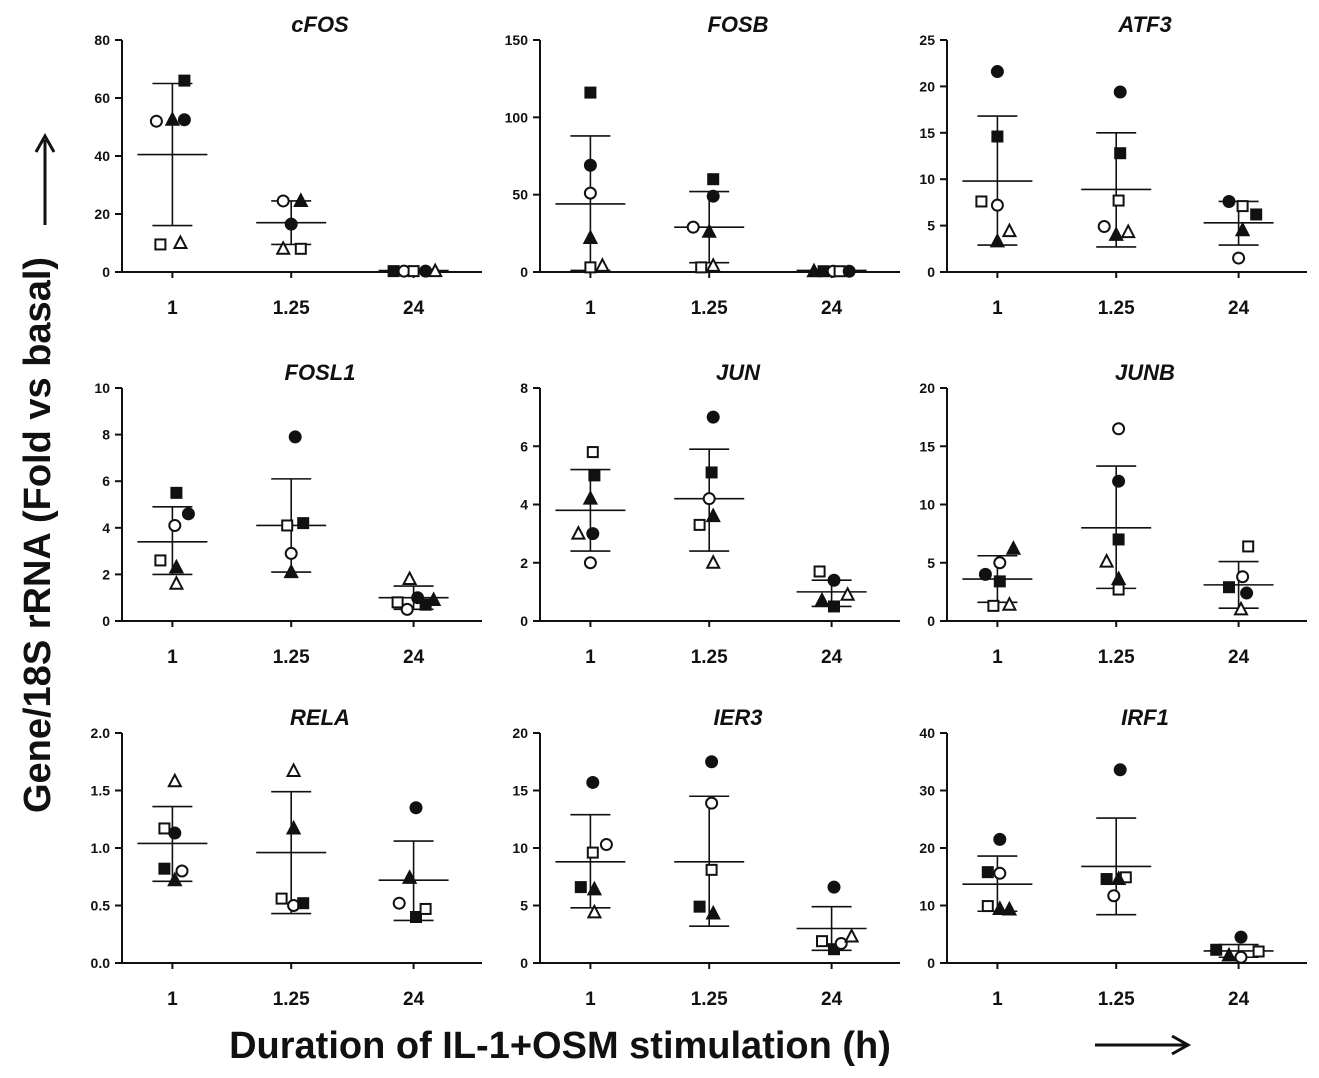 The image size is (1319, 1078). I want to click on y-tick-label: 15, so click(927, 133).